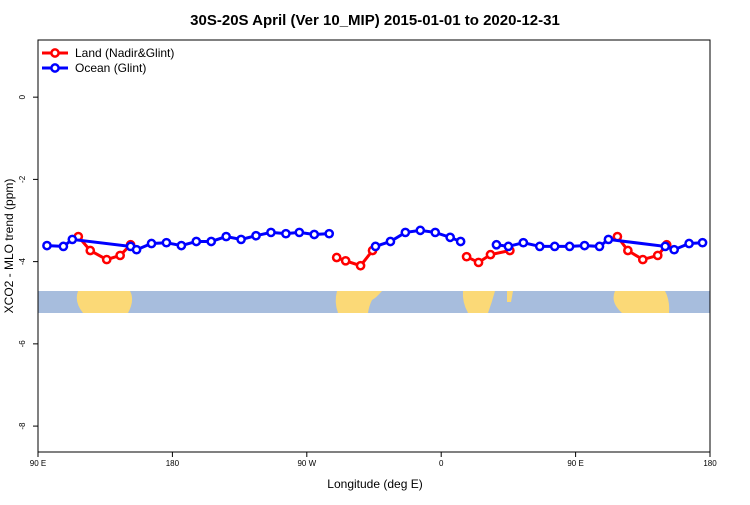 The width and height of the screenshot is (750, 505). I want to click on x-tick-label: 90 W, so click(306, 463).